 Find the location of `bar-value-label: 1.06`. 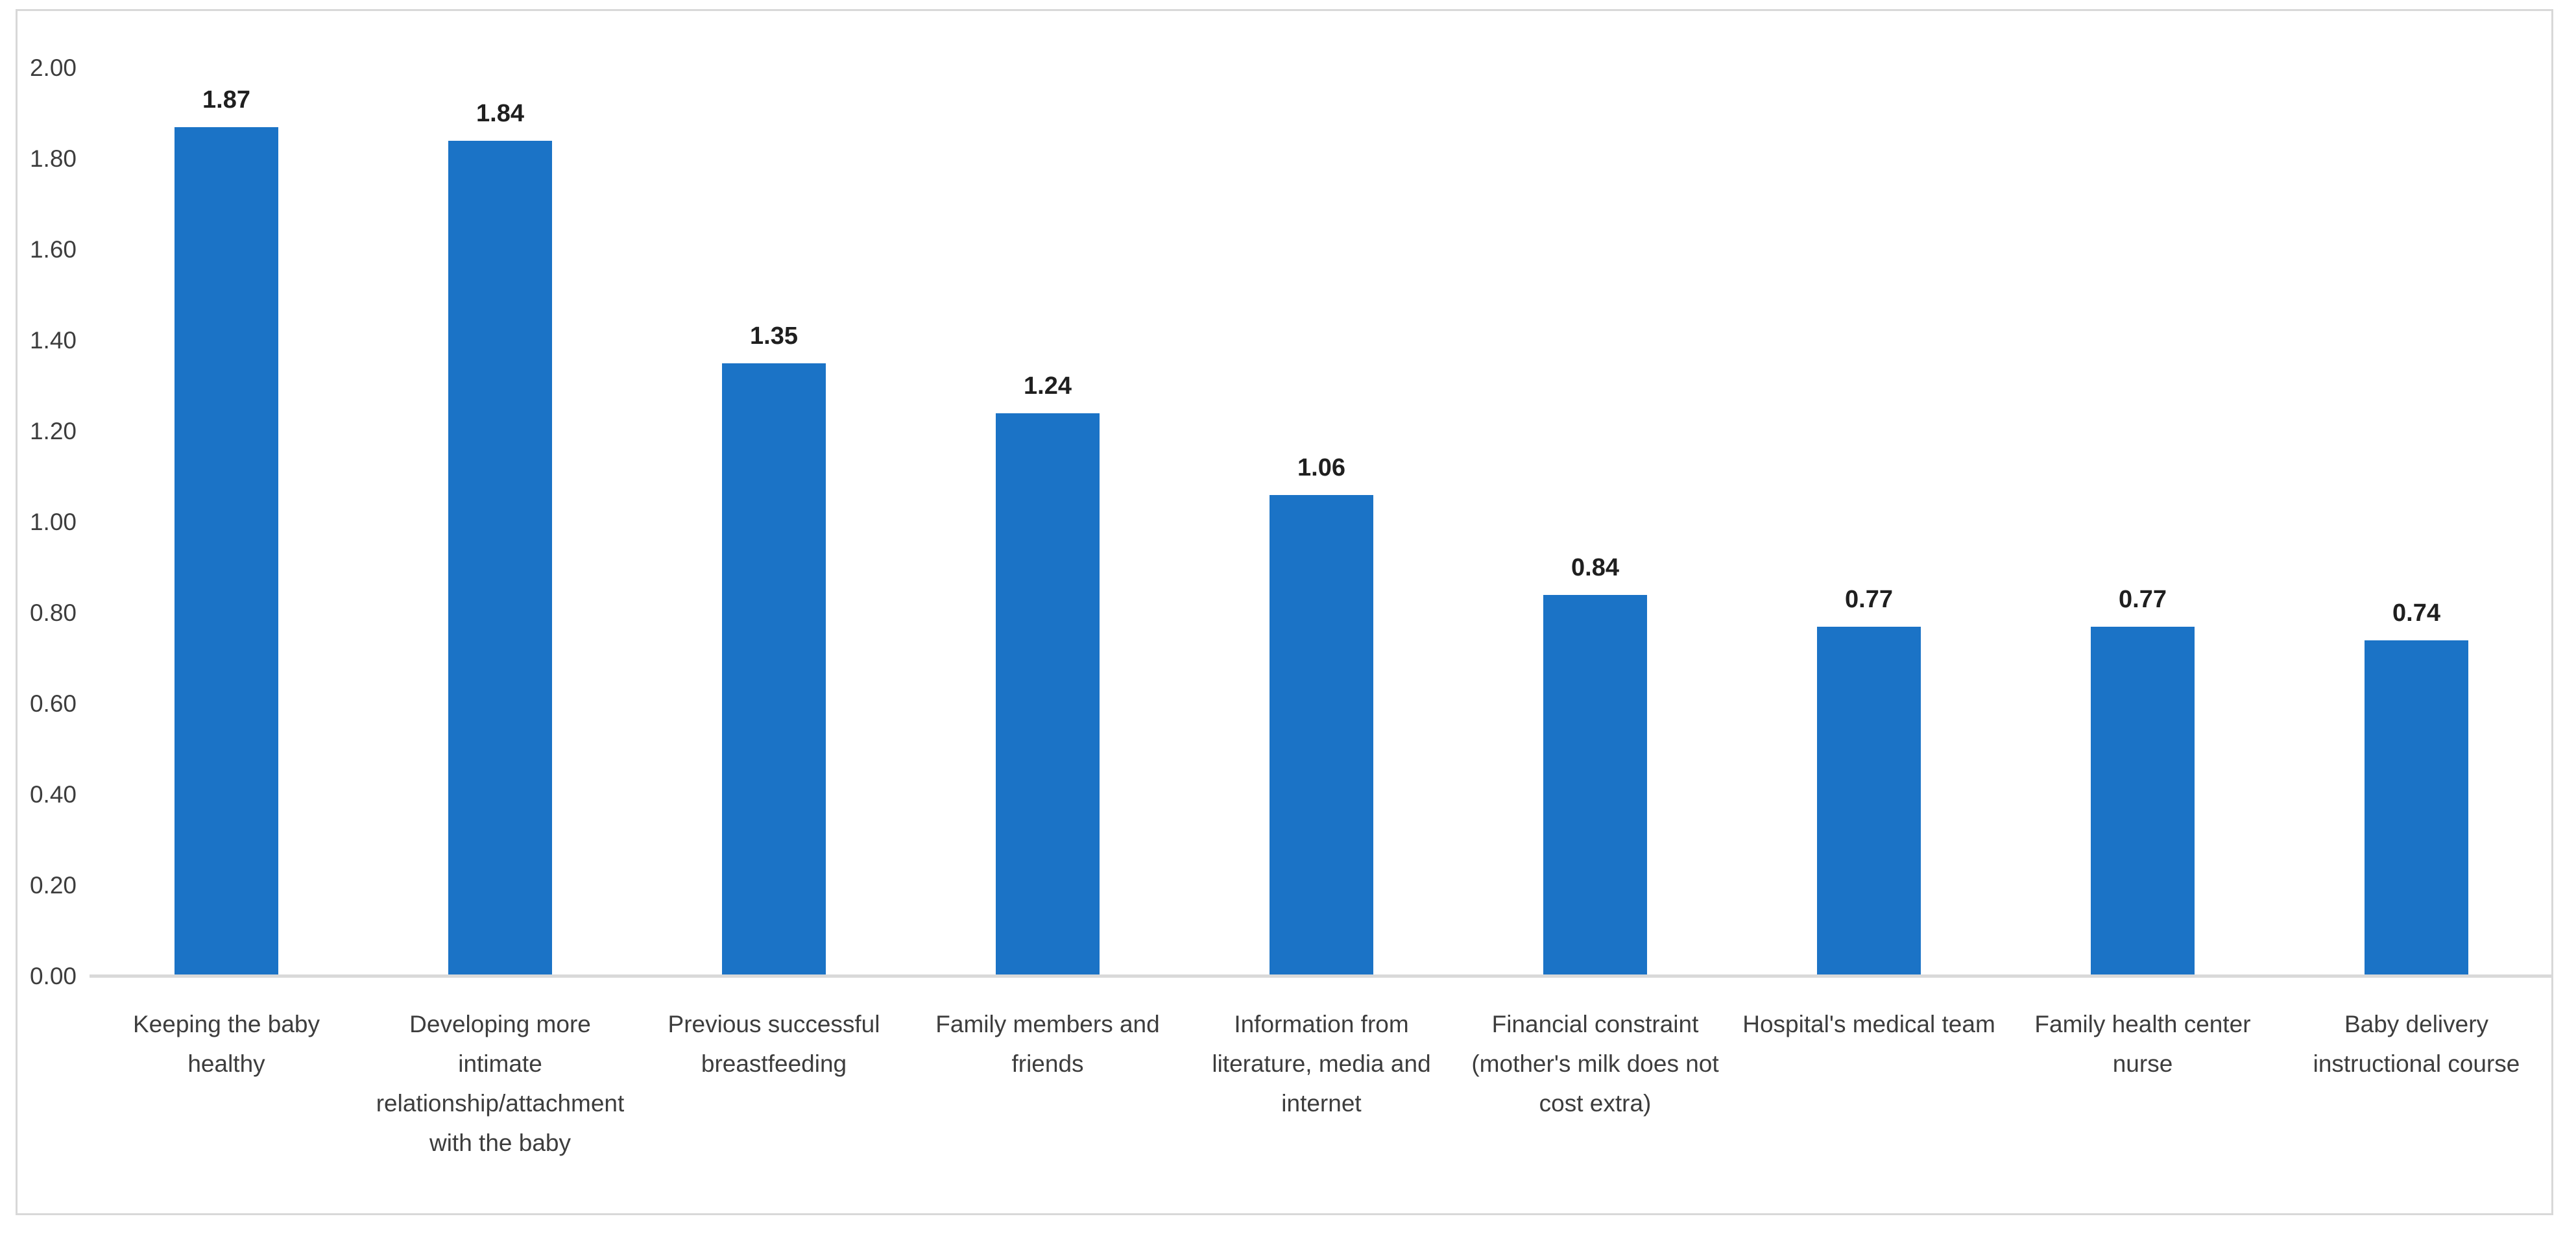

bar-value-label: 1.06 is located at coordinates (1321, 467).